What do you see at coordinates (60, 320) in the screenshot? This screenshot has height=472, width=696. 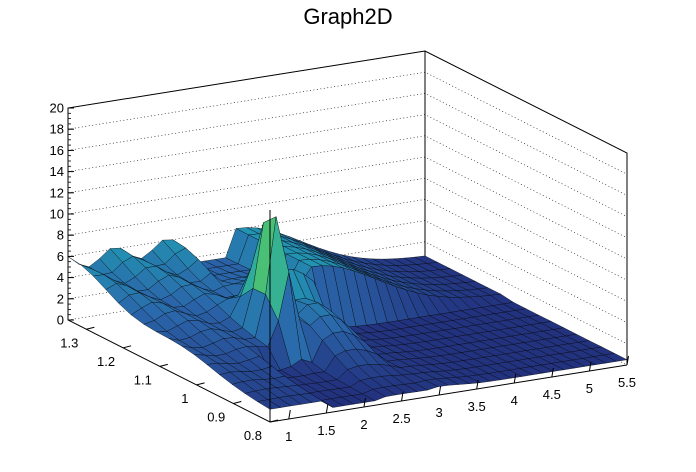 I see `z-tick-label: 0` at bounding box center [60, 320].